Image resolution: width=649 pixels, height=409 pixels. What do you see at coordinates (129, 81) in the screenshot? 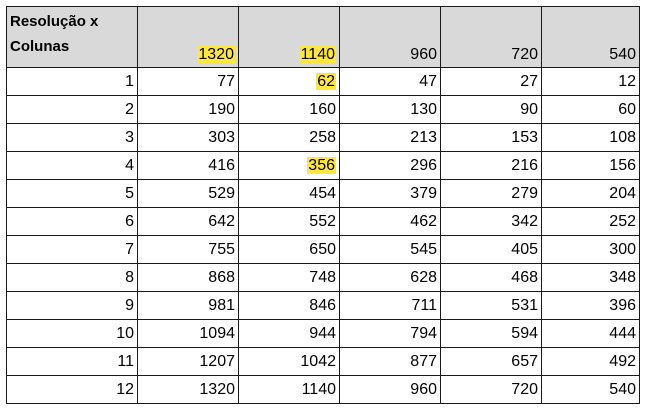
I see `row-label: 1` at bounding box center [129, 81].